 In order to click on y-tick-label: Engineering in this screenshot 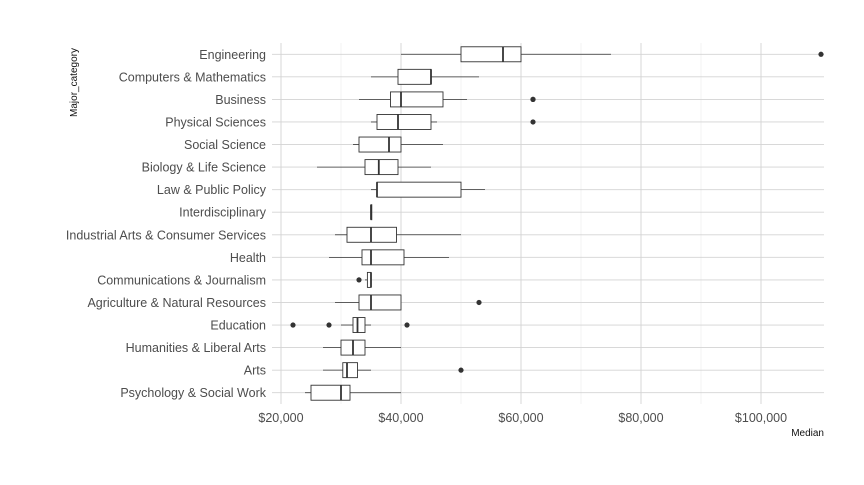, I will do `click(232, 55)`.